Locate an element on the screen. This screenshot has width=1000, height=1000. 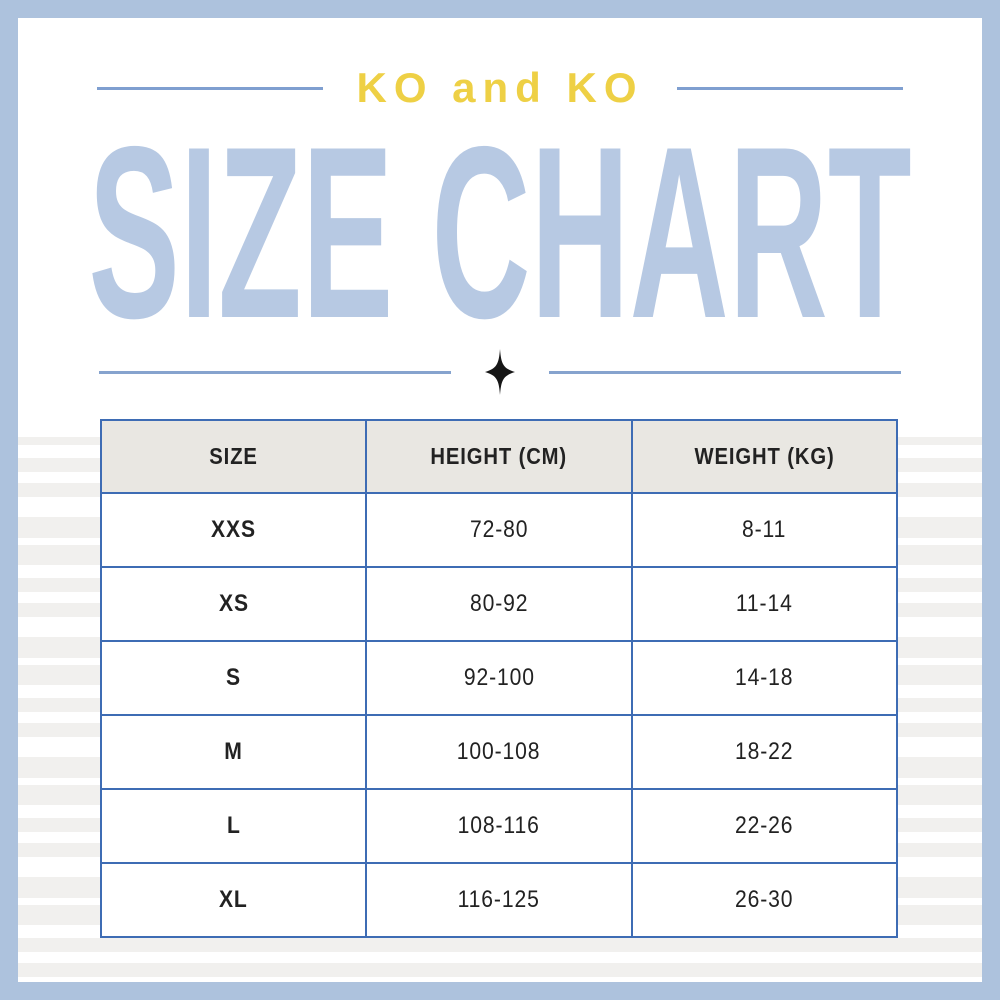
size-value: S is located at coordinates (233, 678).